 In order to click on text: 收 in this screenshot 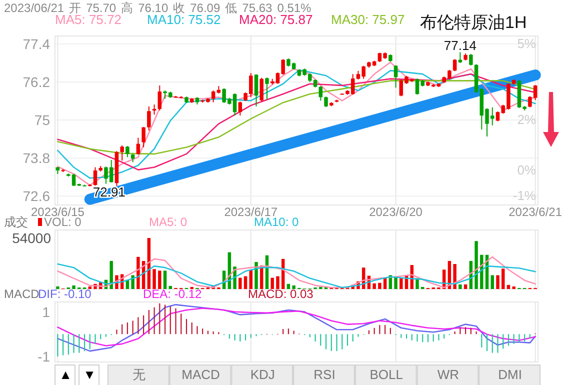, I will do `click(179, 8)`.